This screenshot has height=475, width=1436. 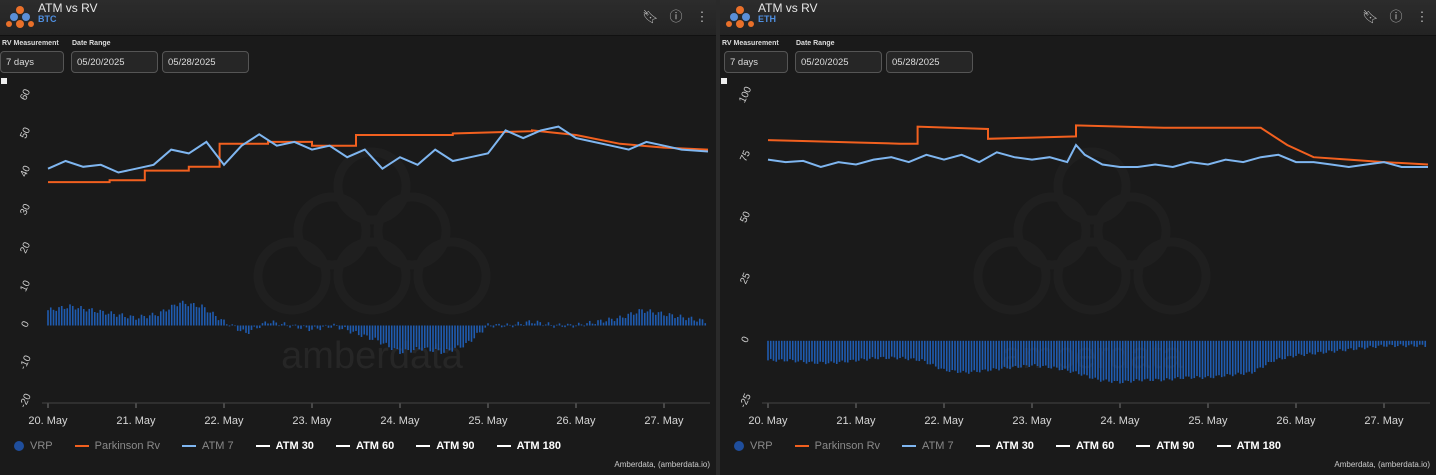 I want to click on parkinson-line, so click(x=1098, y=145).